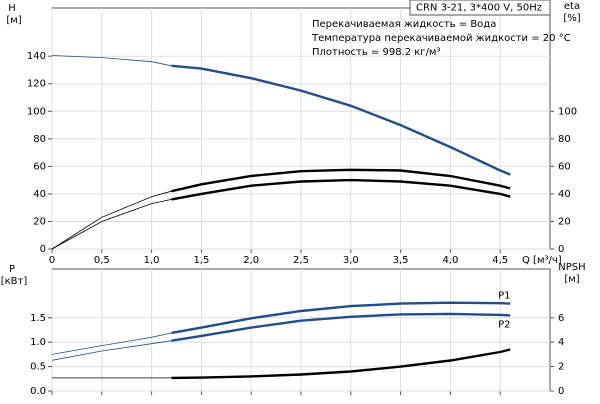  Describe the element at coordinates (404, 24) in the screenshot. I see `annotation: Перекачиваемая жидкость = Вода` at that location.